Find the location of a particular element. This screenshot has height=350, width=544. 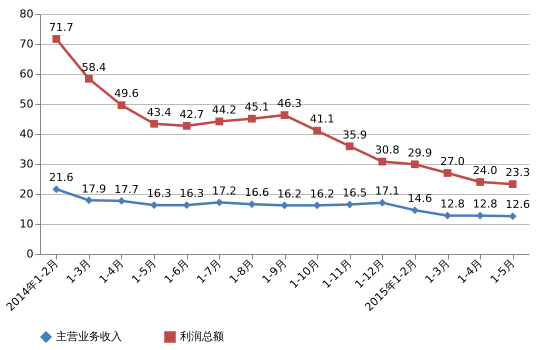

y-tick-label: 80 is located at coordinates (27, 14).